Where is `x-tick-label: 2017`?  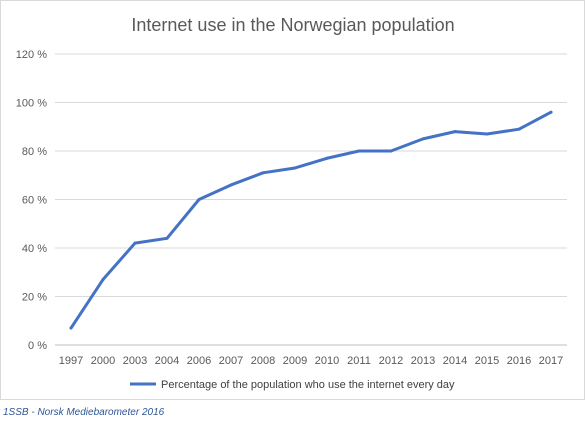
x-tick-label: 2017 is located at coordinates (551, 361).